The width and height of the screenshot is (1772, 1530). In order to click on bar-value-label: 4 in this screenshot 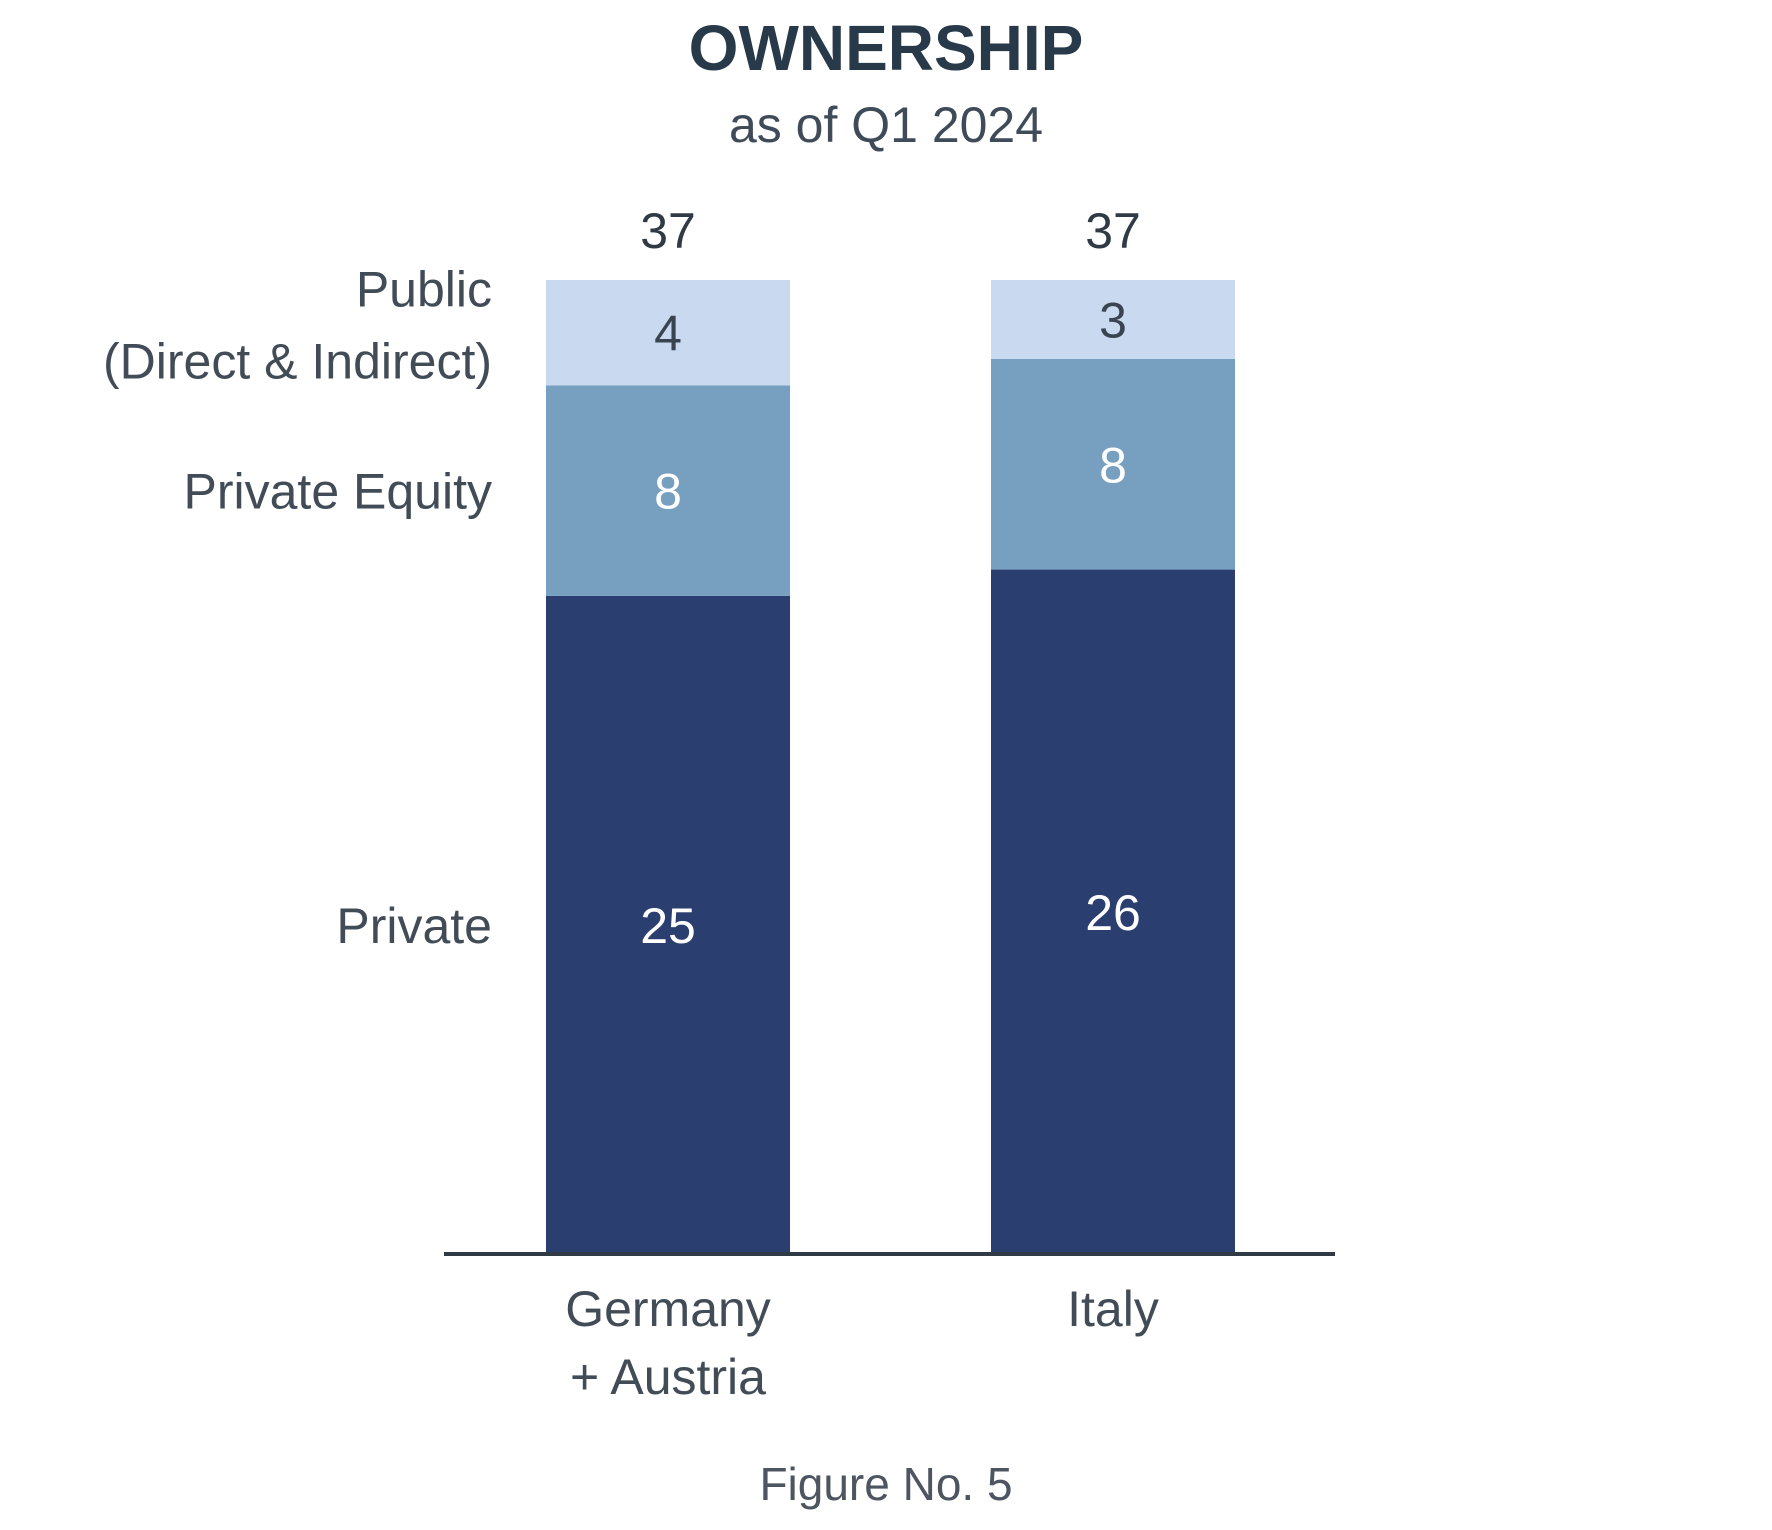, I will do `click(668, 334)`.